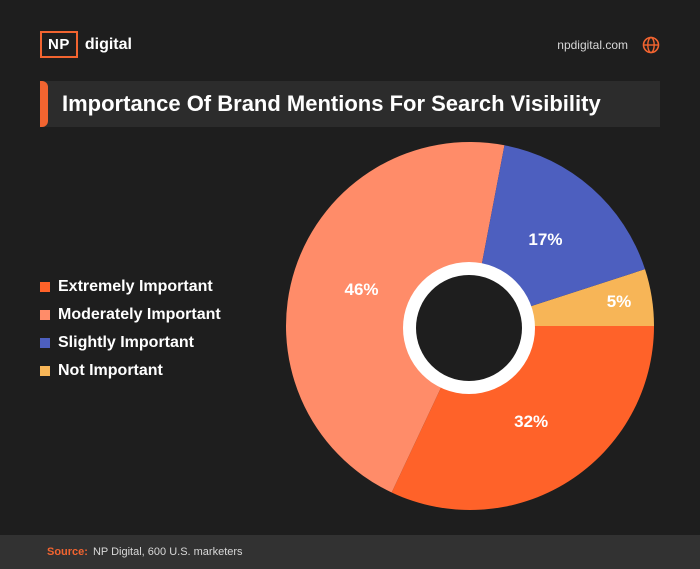 The image size is (700, 569). Describe the element at coordinates (110, 370) in the screenshot. I see `legend-label: Not Important` at that location.